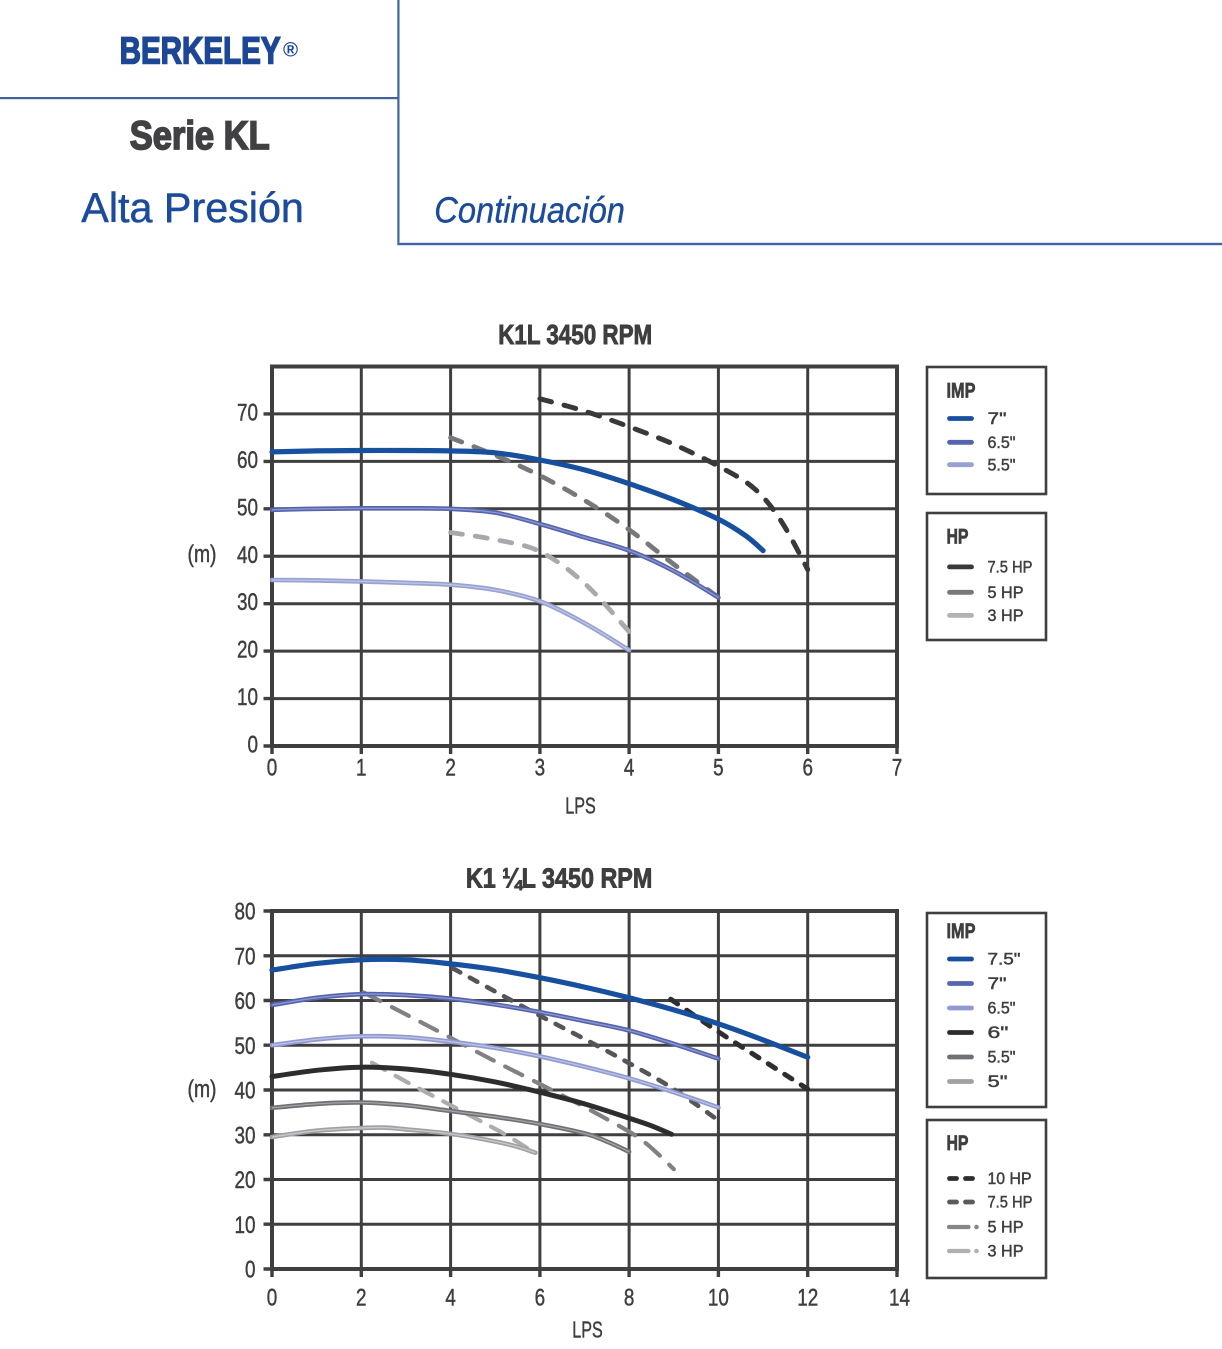 This screenshot has width=1222, height=1349. I want to click on svg-text: 1, so click(361, 767).